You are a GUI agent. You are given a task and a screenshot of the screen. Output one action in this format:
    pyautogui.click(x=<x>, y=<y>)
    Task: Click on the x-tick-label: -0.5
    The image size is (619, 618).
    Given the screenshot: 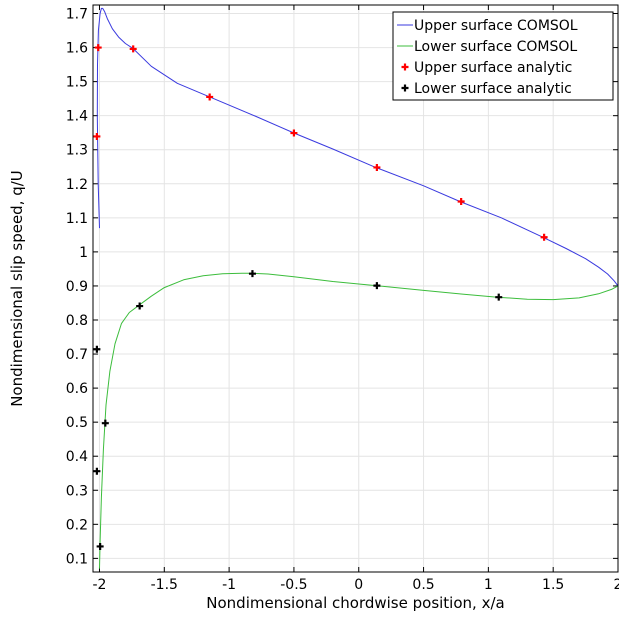 What is the action you would take?
    pyautogui.click(x=293, y=585)
    